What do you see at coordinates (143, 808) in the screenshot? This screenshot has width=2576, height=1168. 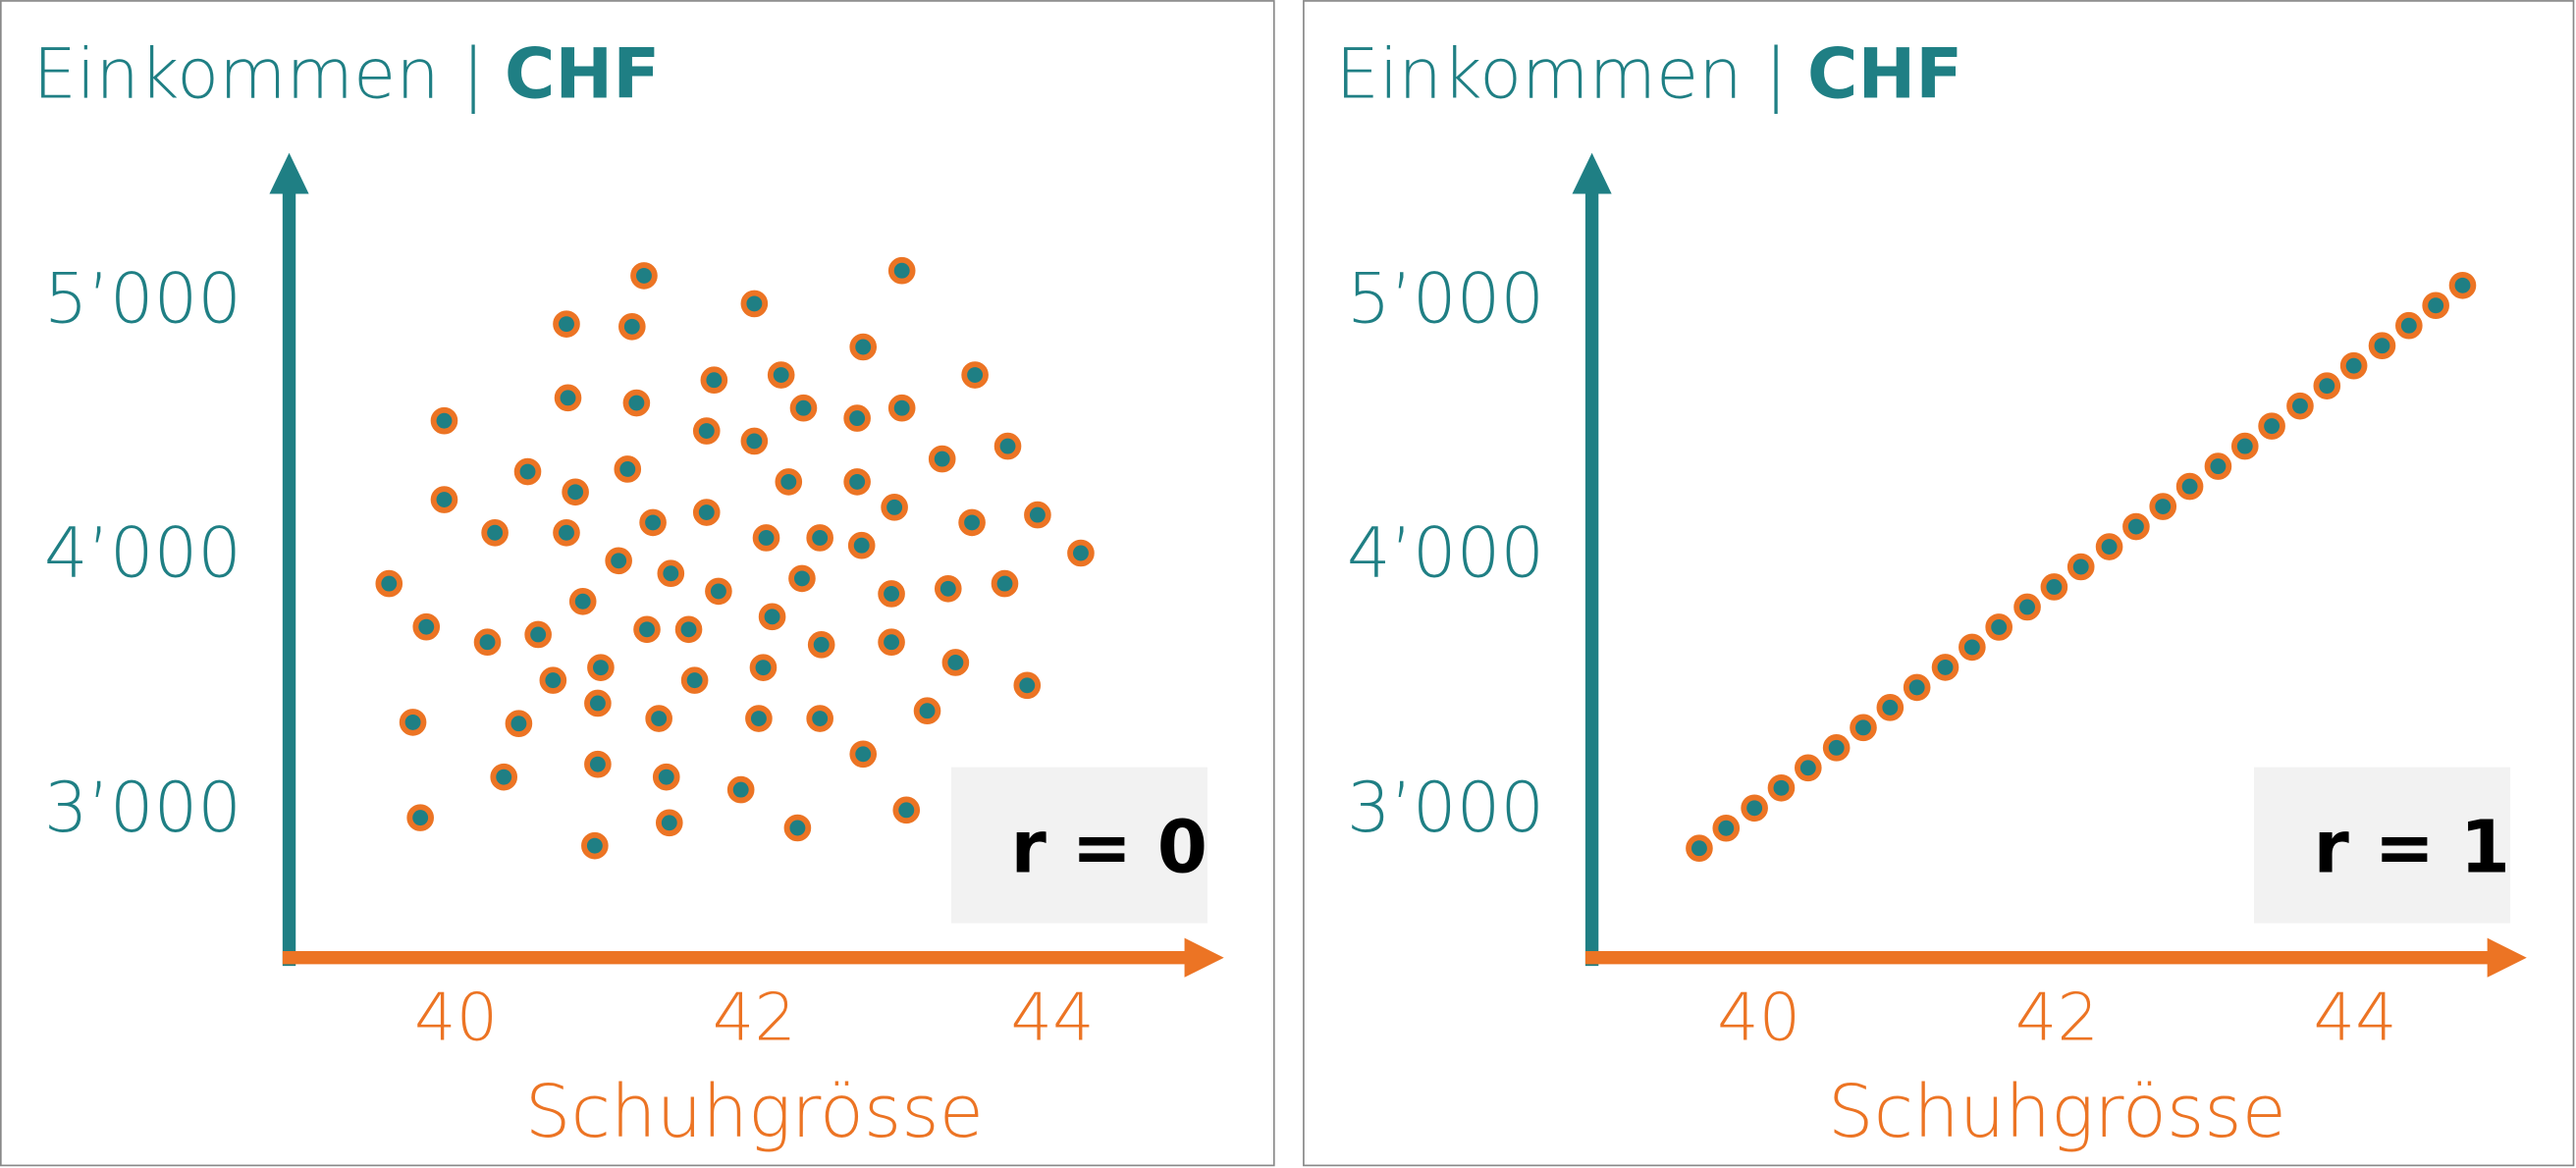 I see `y-tick-label: 3’000` at bounding box center [143, 808].